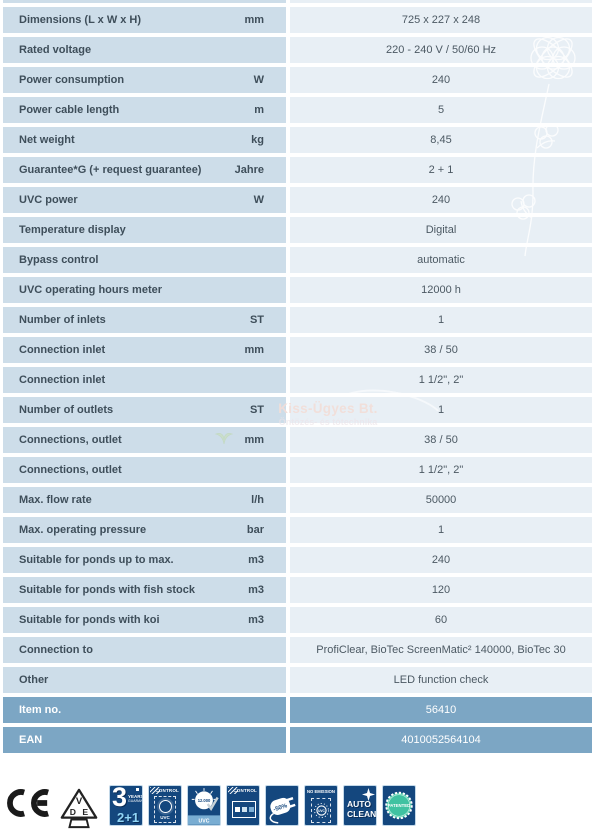  Describe the element at coordinates (48, 200) in the screenshot. I see `spec-label: UVC power` at that location.